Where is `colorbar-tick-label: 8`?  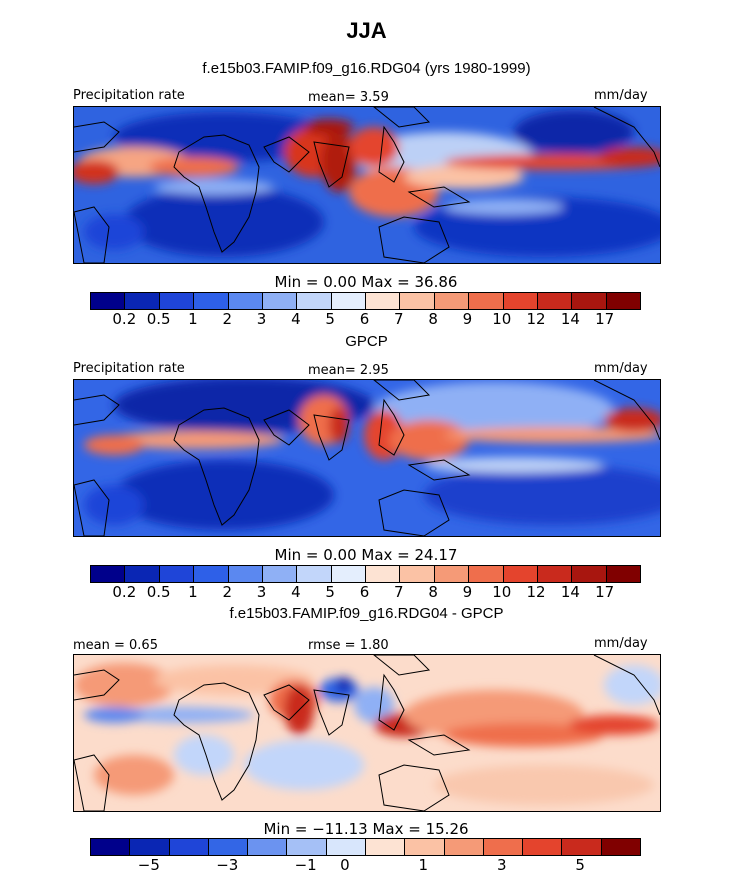
colorbar-tick-label: 8 is located at coordinates (433, 592).